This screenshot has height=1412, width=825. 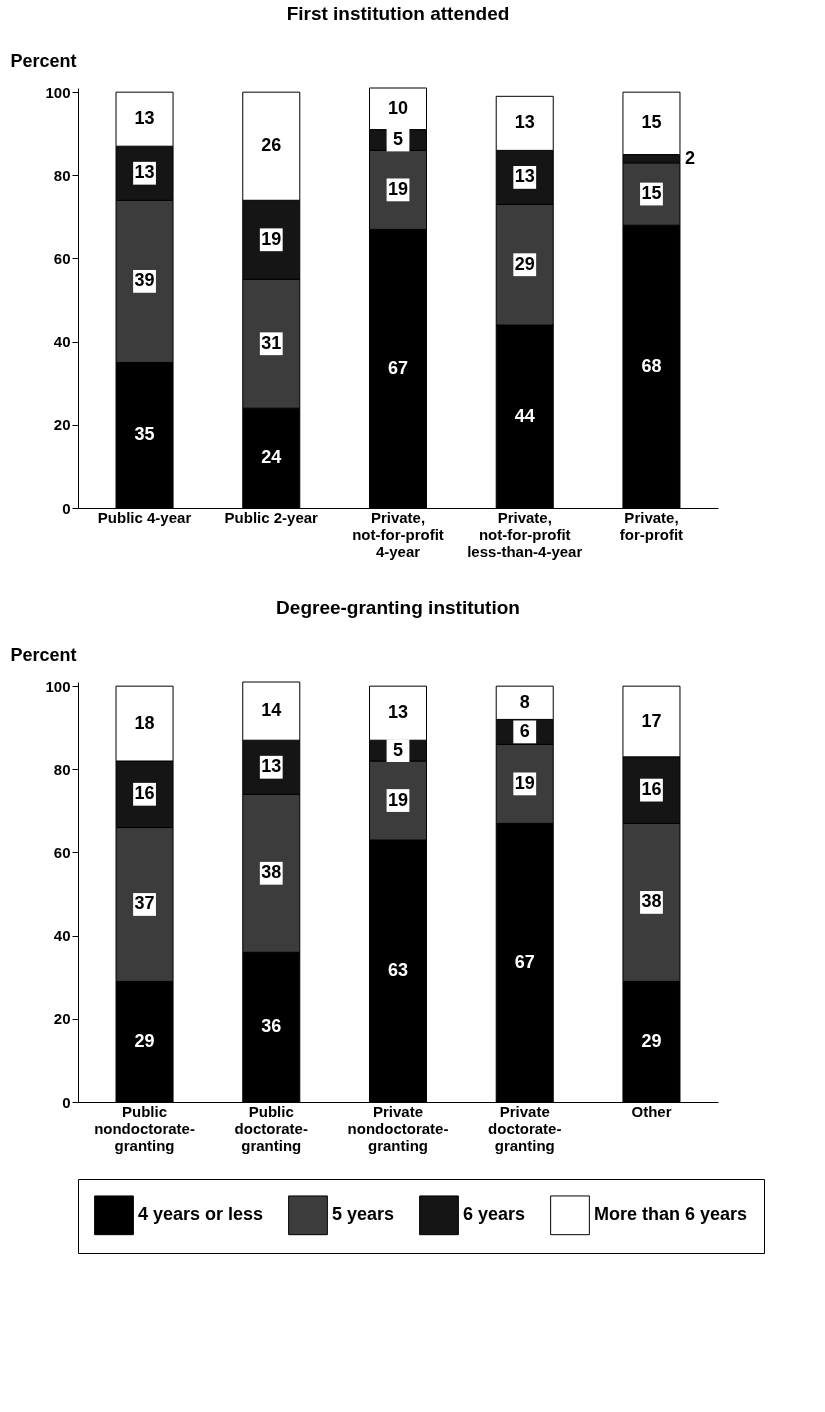 What do you see at coordinates (525, 1128) in the screenshot?
I see `x-tick-label: Private doctorate-granting` at bounding box center [525, 1128].